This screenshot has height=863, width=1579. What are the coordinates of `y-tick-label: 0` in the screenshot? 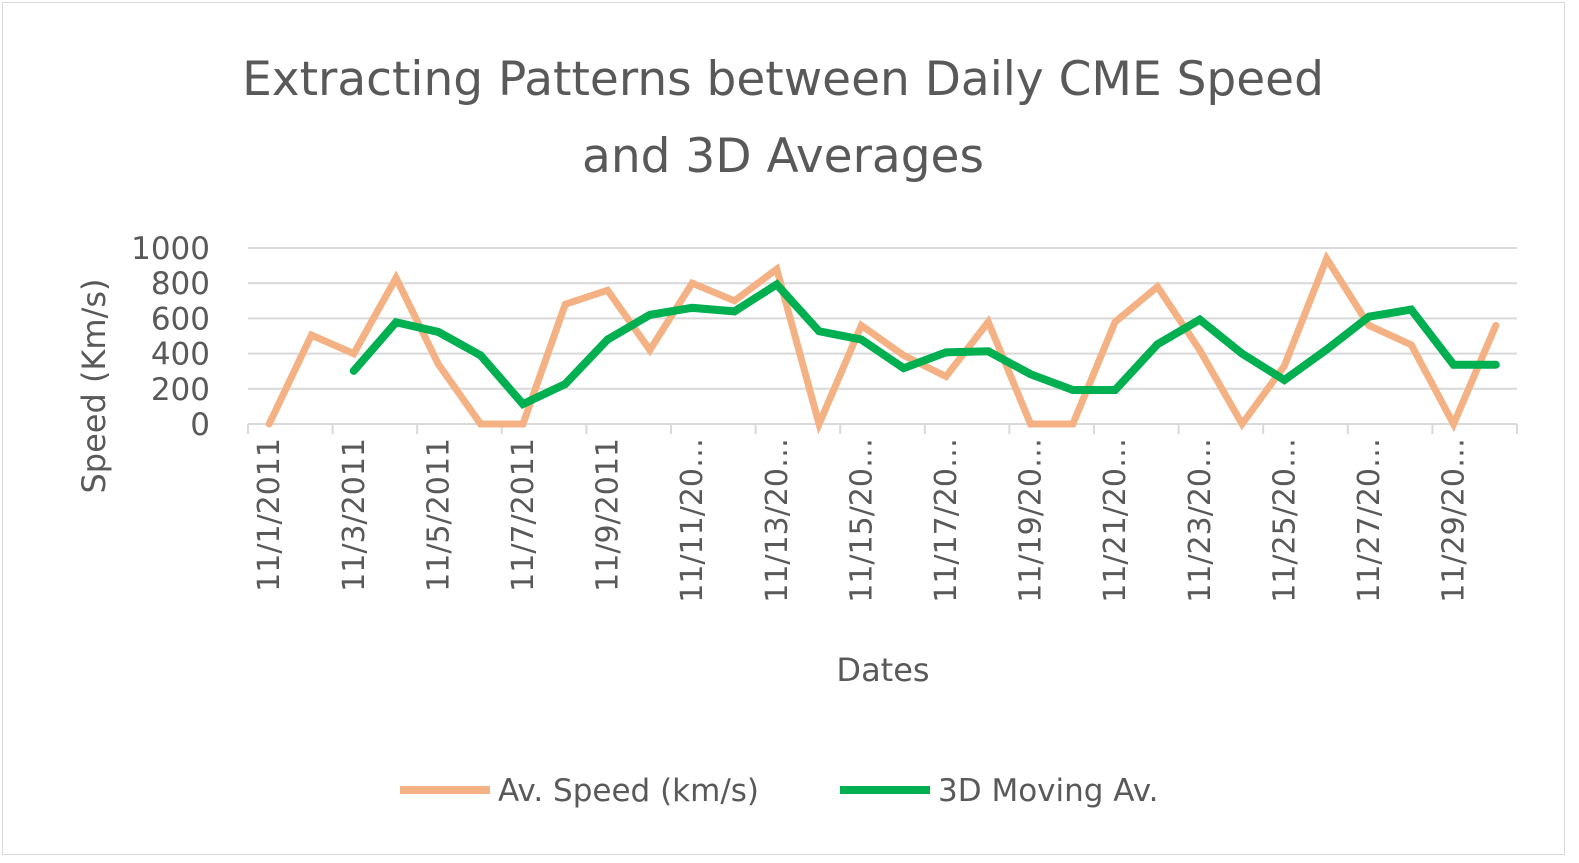 It's located at (200, 425).